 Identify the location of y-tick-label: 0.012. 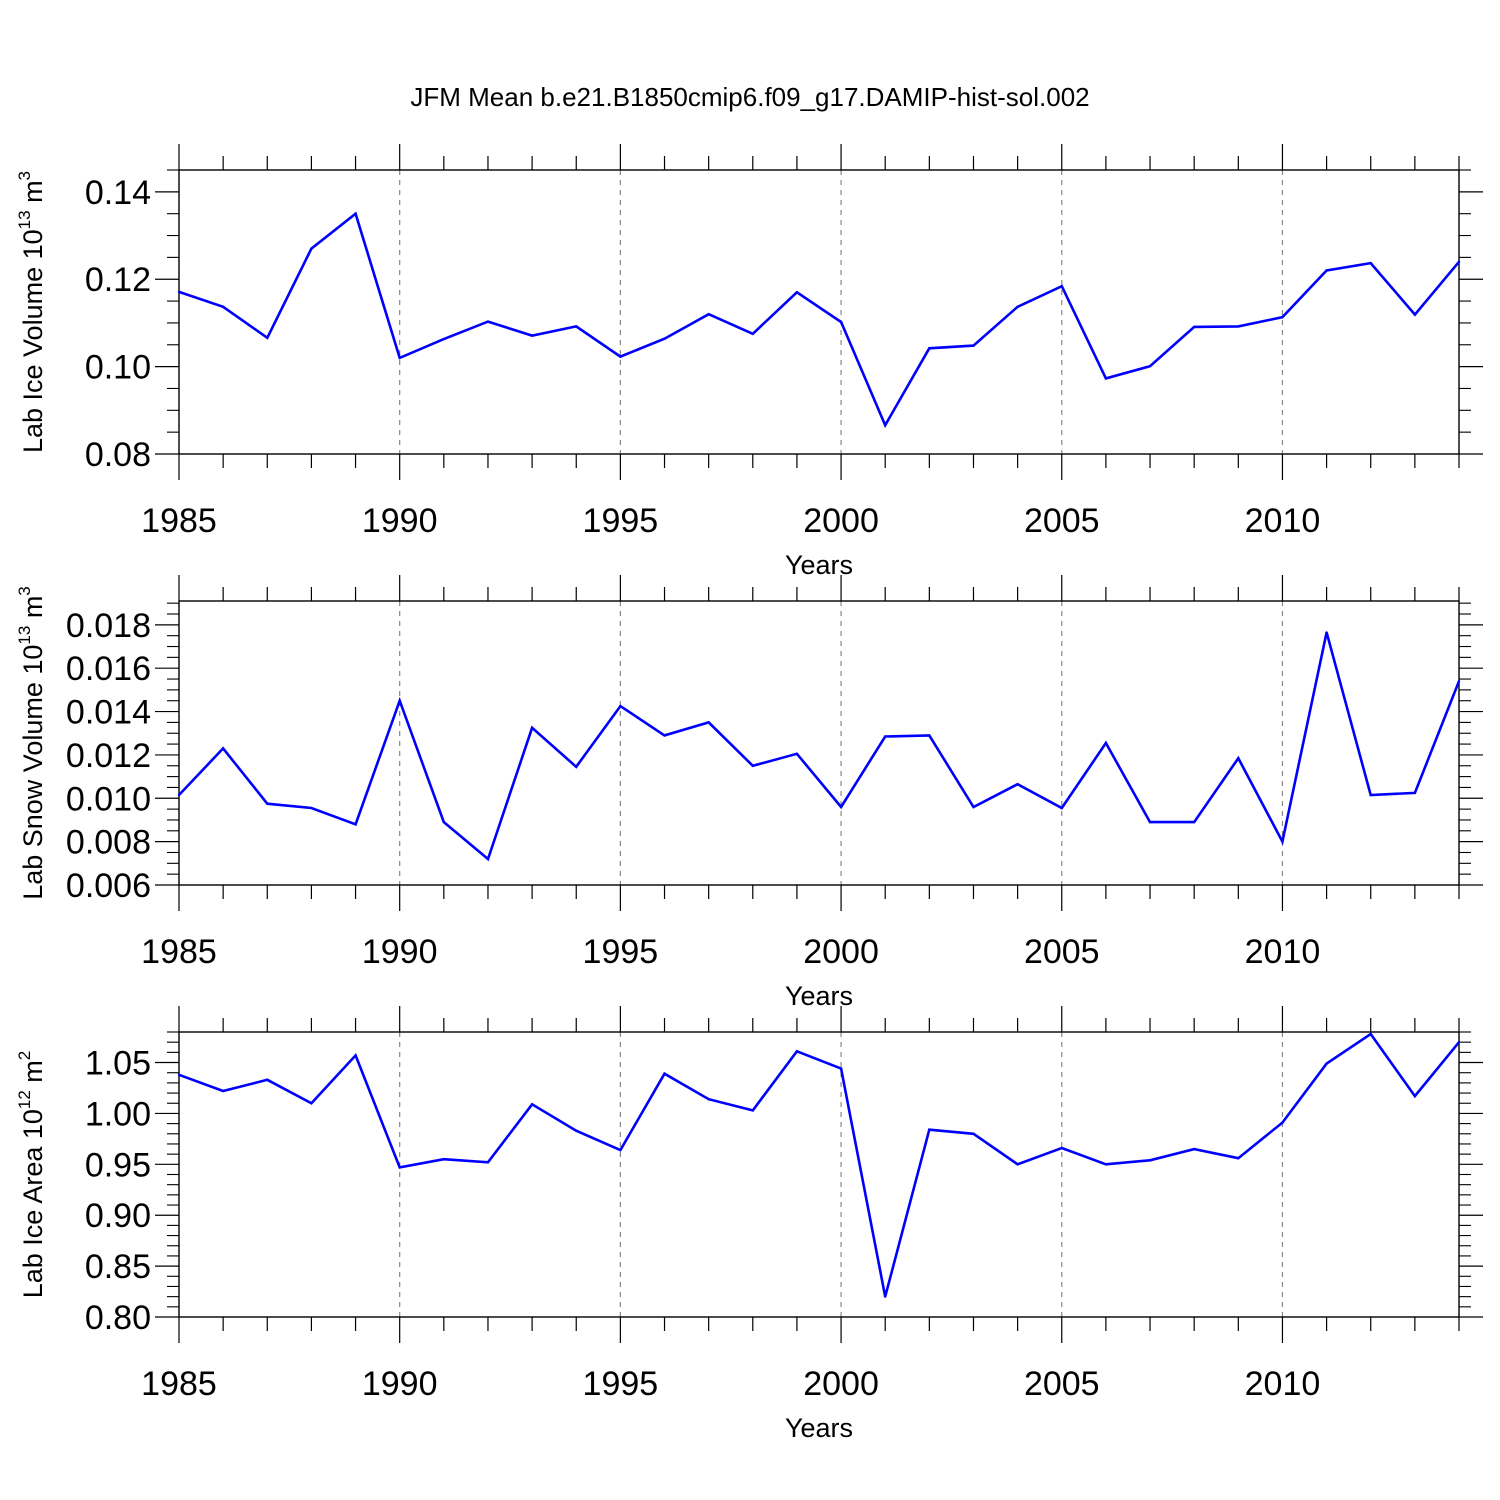
(108, 756).